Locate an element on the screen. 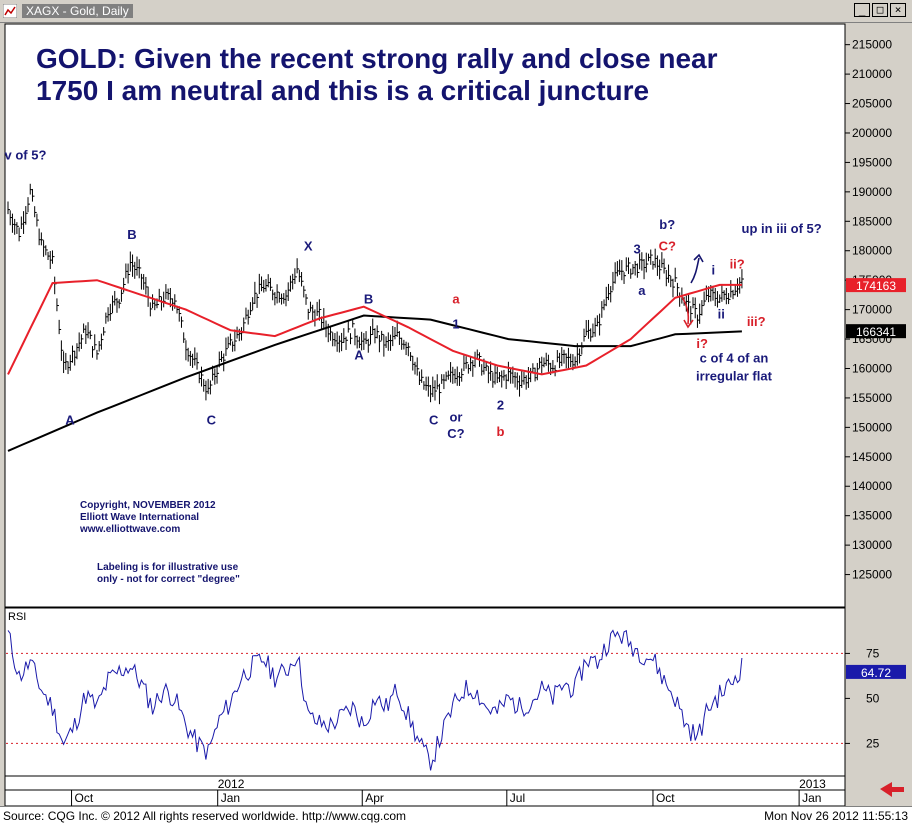 The width and height of the screenshot is (912, 825). price-y-tick-label: 140000 is located at coordinates (872, 486).